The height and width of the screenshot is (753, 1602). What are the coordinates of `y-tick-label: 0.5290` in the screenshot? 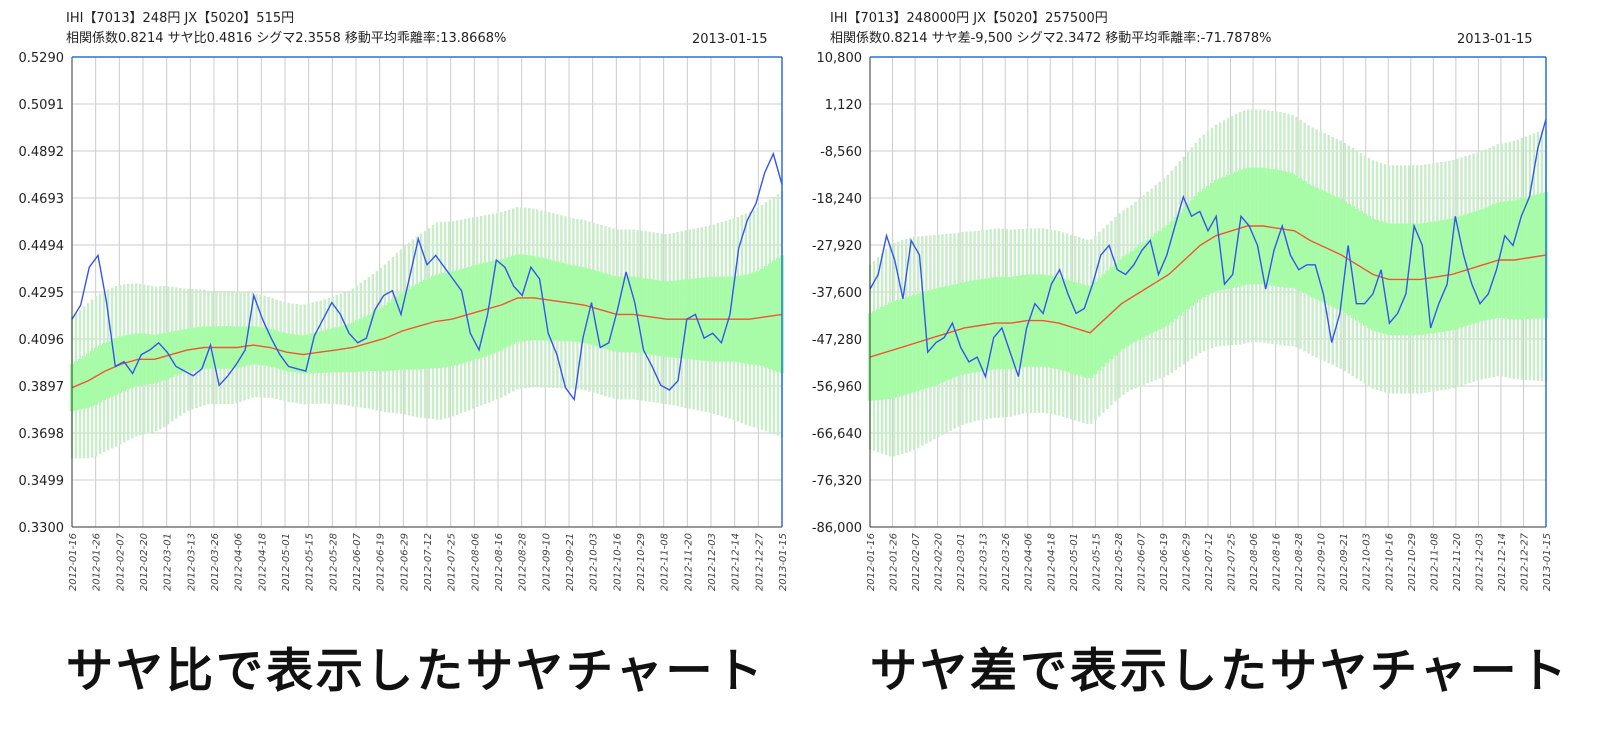 It's located at (42, 58).